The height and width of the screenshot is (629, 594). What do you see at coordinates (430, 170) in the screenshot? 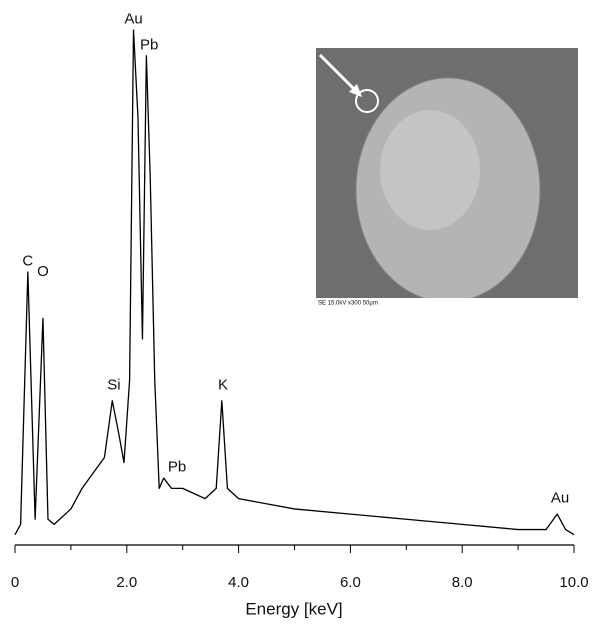
I see `inset-highlight` at bounding box center [430, 170].